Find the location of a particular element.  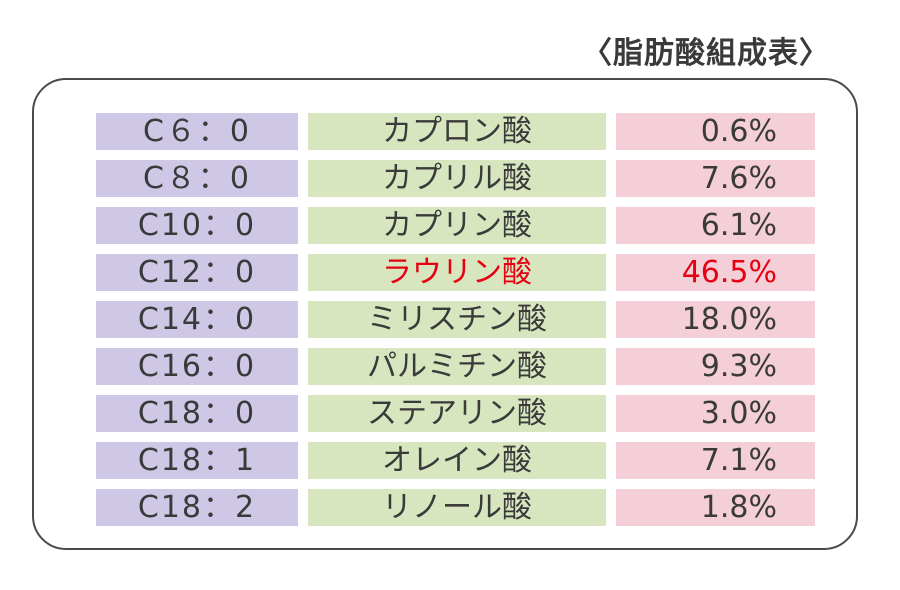

table-row: C８：0 カプリル酸 7.6% is located at coordinates (455, 178).